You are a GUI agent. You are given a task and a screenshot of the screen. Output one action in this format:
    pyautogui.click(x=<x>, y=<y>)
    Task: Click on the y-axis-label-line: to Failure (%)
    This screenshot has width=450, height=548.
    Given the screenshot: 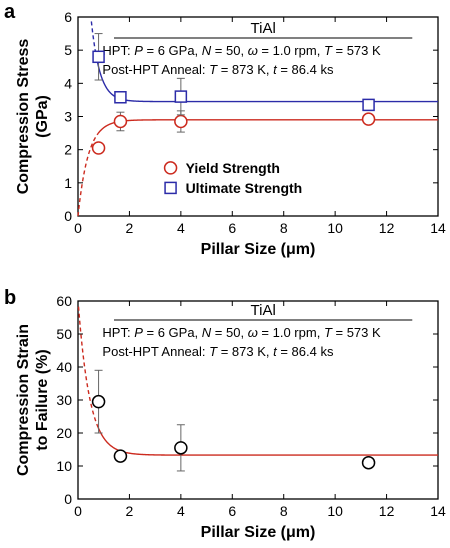 What is the action you would take?
    pyautogui.click(x=42, y=399)
    